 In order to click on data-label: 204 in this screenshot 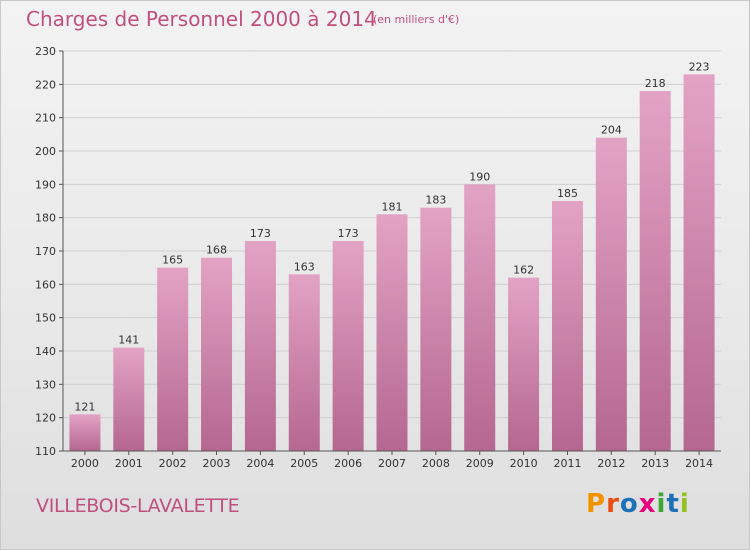, I will do `click(611, 130)`.